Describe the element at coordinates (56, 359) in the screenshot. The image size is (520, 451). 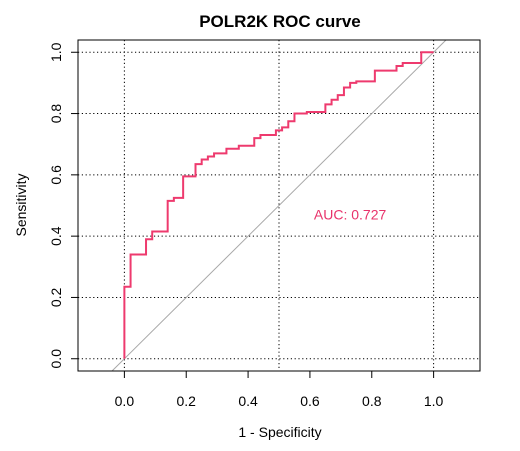
I see `y-tick-label: 0.0` at that location.